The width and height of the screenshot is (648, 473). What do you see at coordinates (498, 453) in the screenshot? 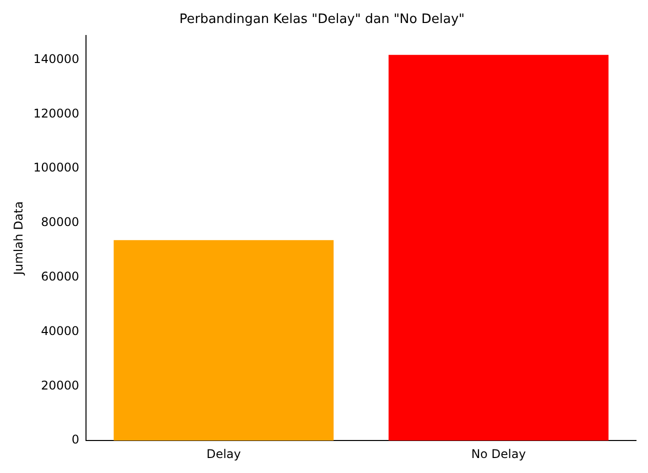
I see `x-tick-label: No Delay` at bounding box center [498, 453].